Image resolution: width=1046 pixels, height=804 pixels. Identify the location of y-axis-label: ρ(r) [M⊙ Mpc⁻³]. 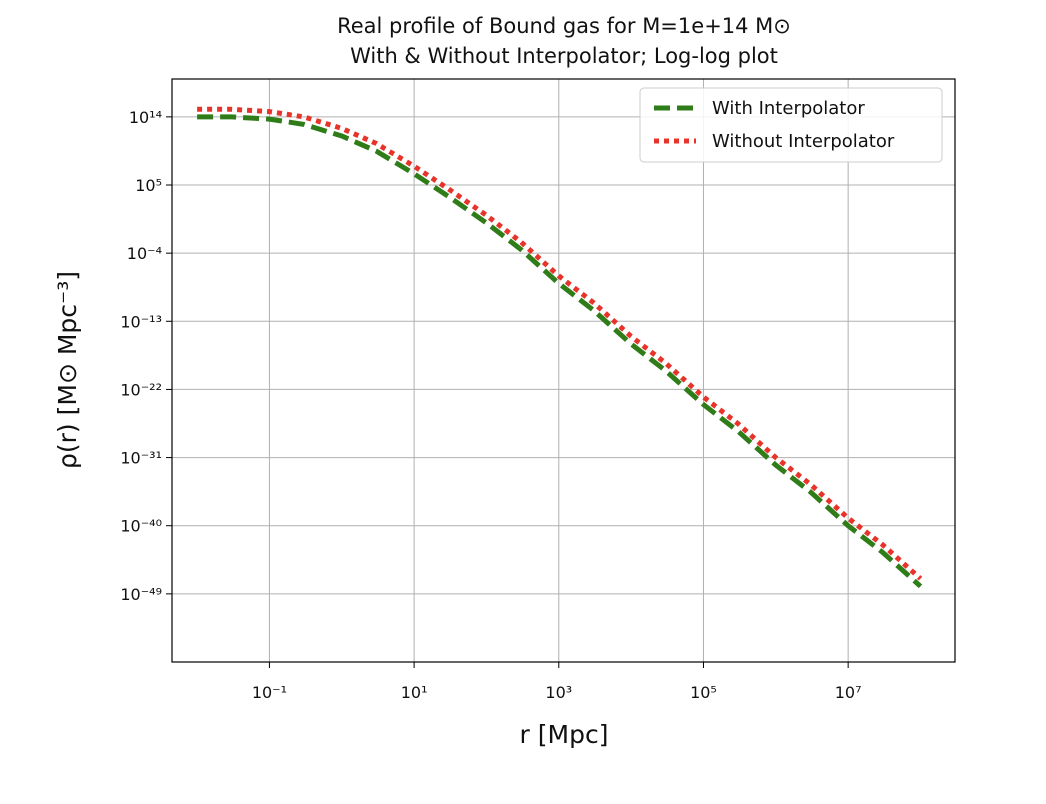
(67, 370).